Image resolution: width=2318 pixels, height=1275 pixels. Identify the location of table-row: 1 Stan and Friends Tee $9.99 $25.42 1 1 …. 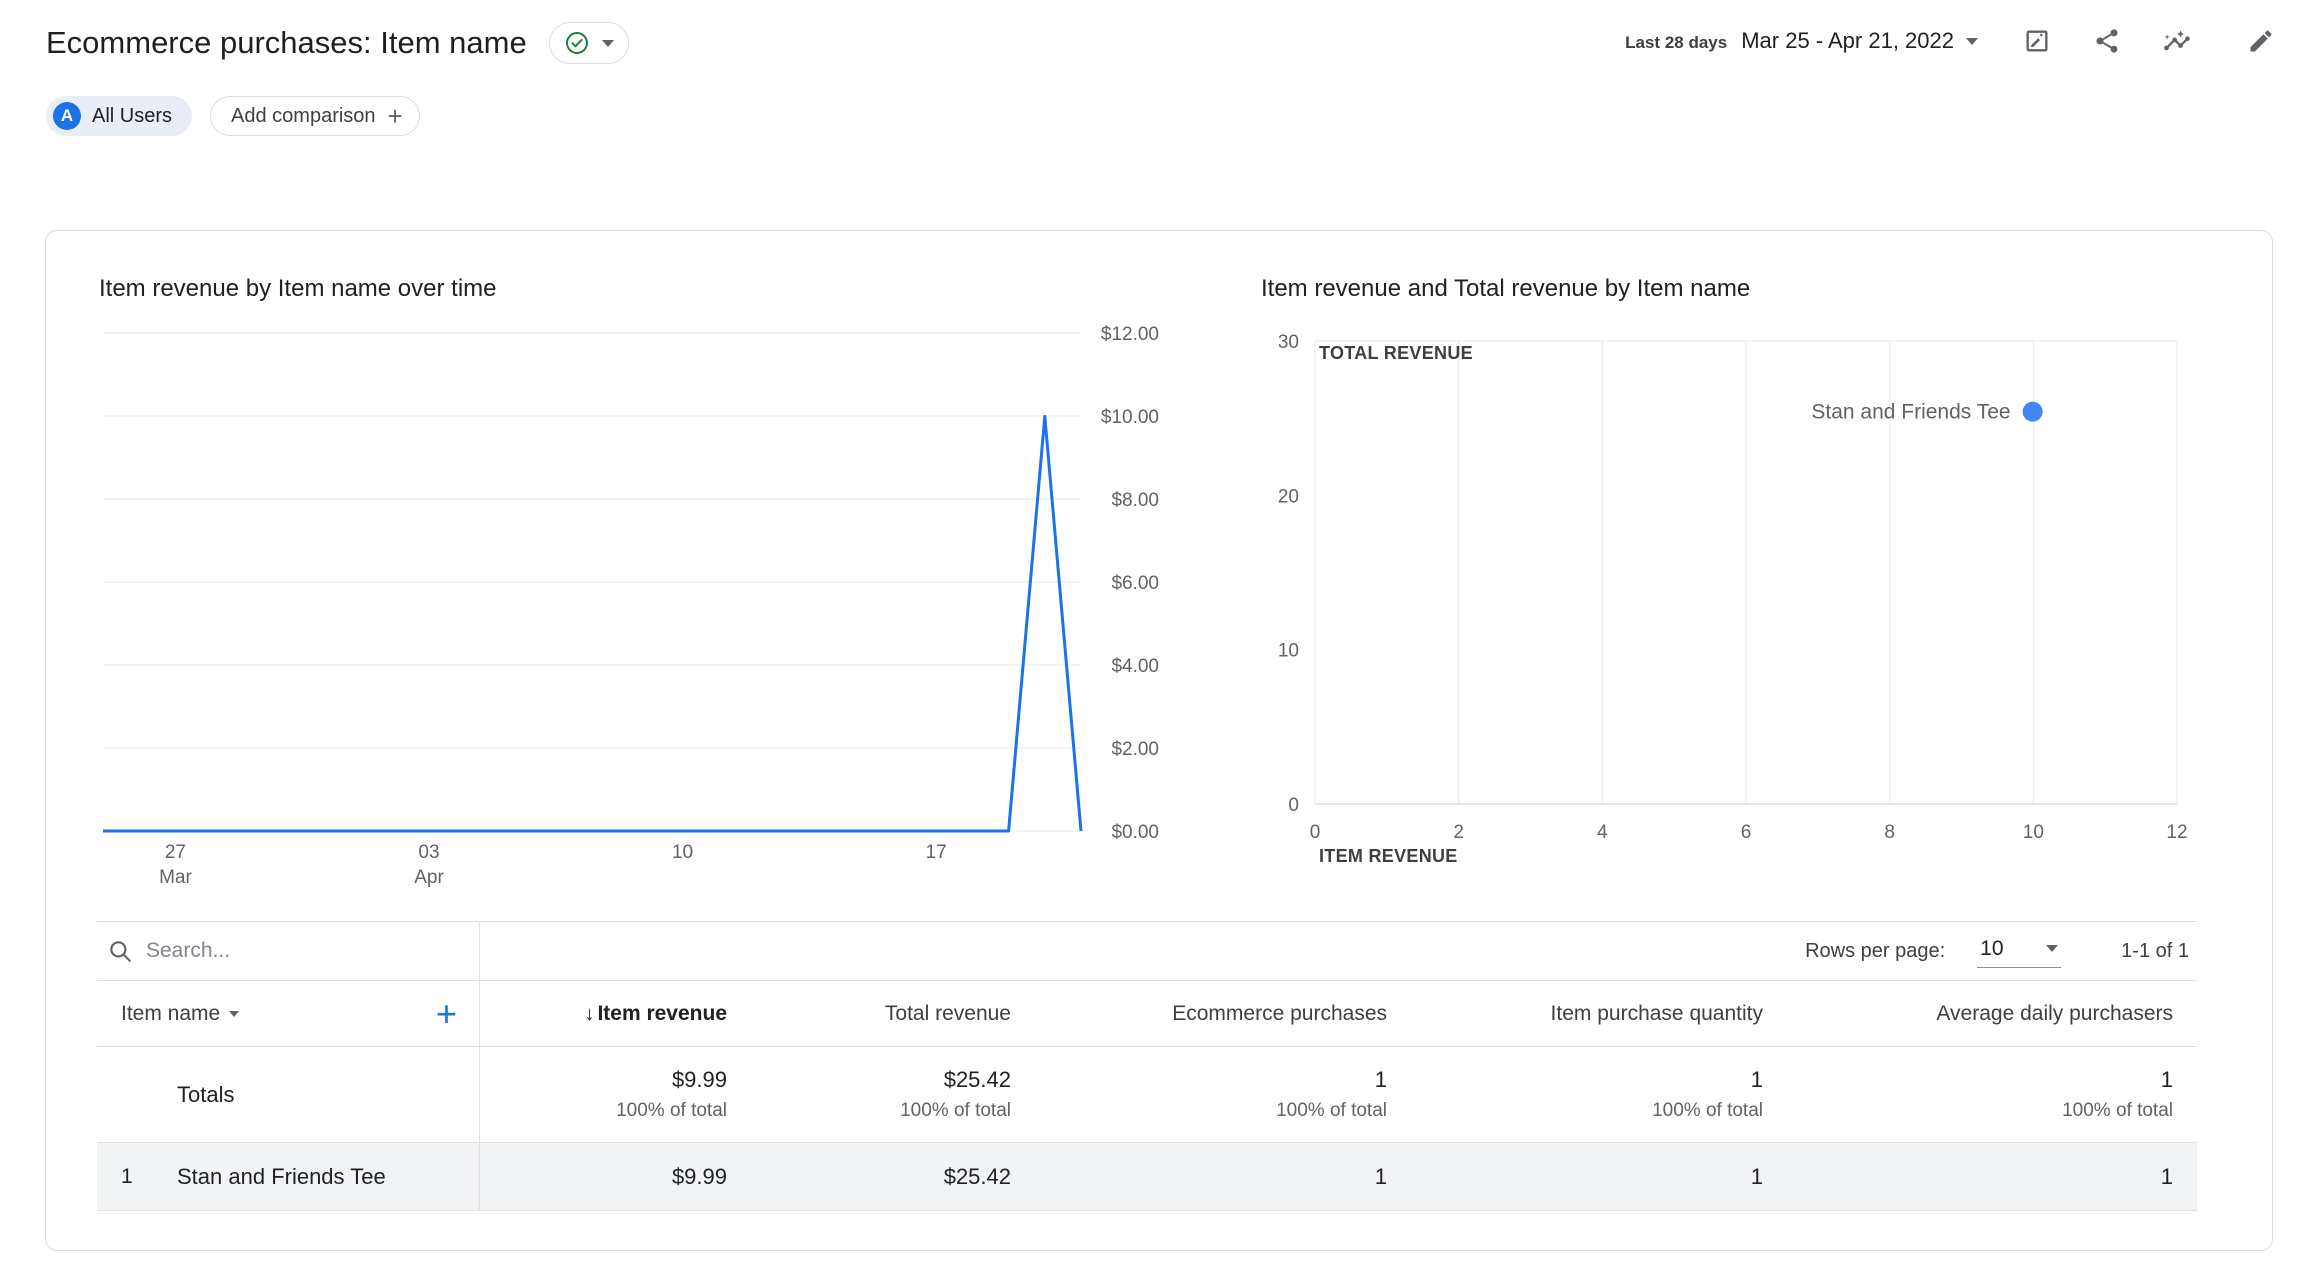
(1147, 1177).